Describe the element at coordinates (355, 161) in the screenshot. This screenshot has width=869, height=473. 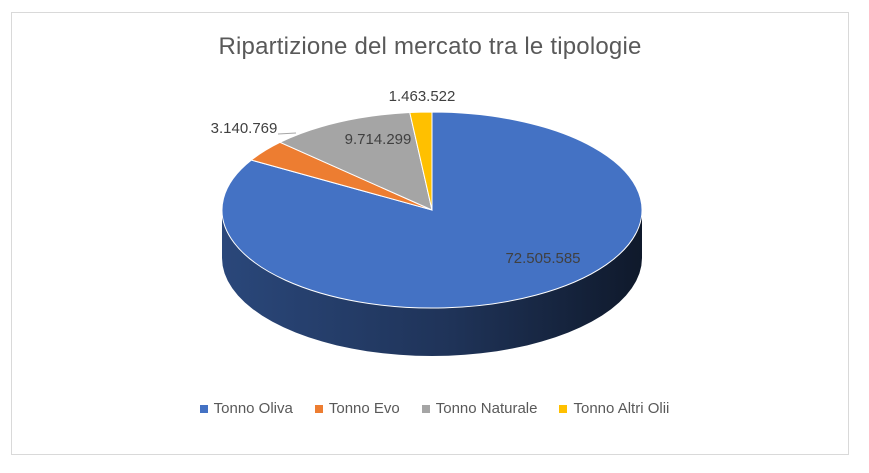
I see `pie-slice-tonno-naturale` at that location.